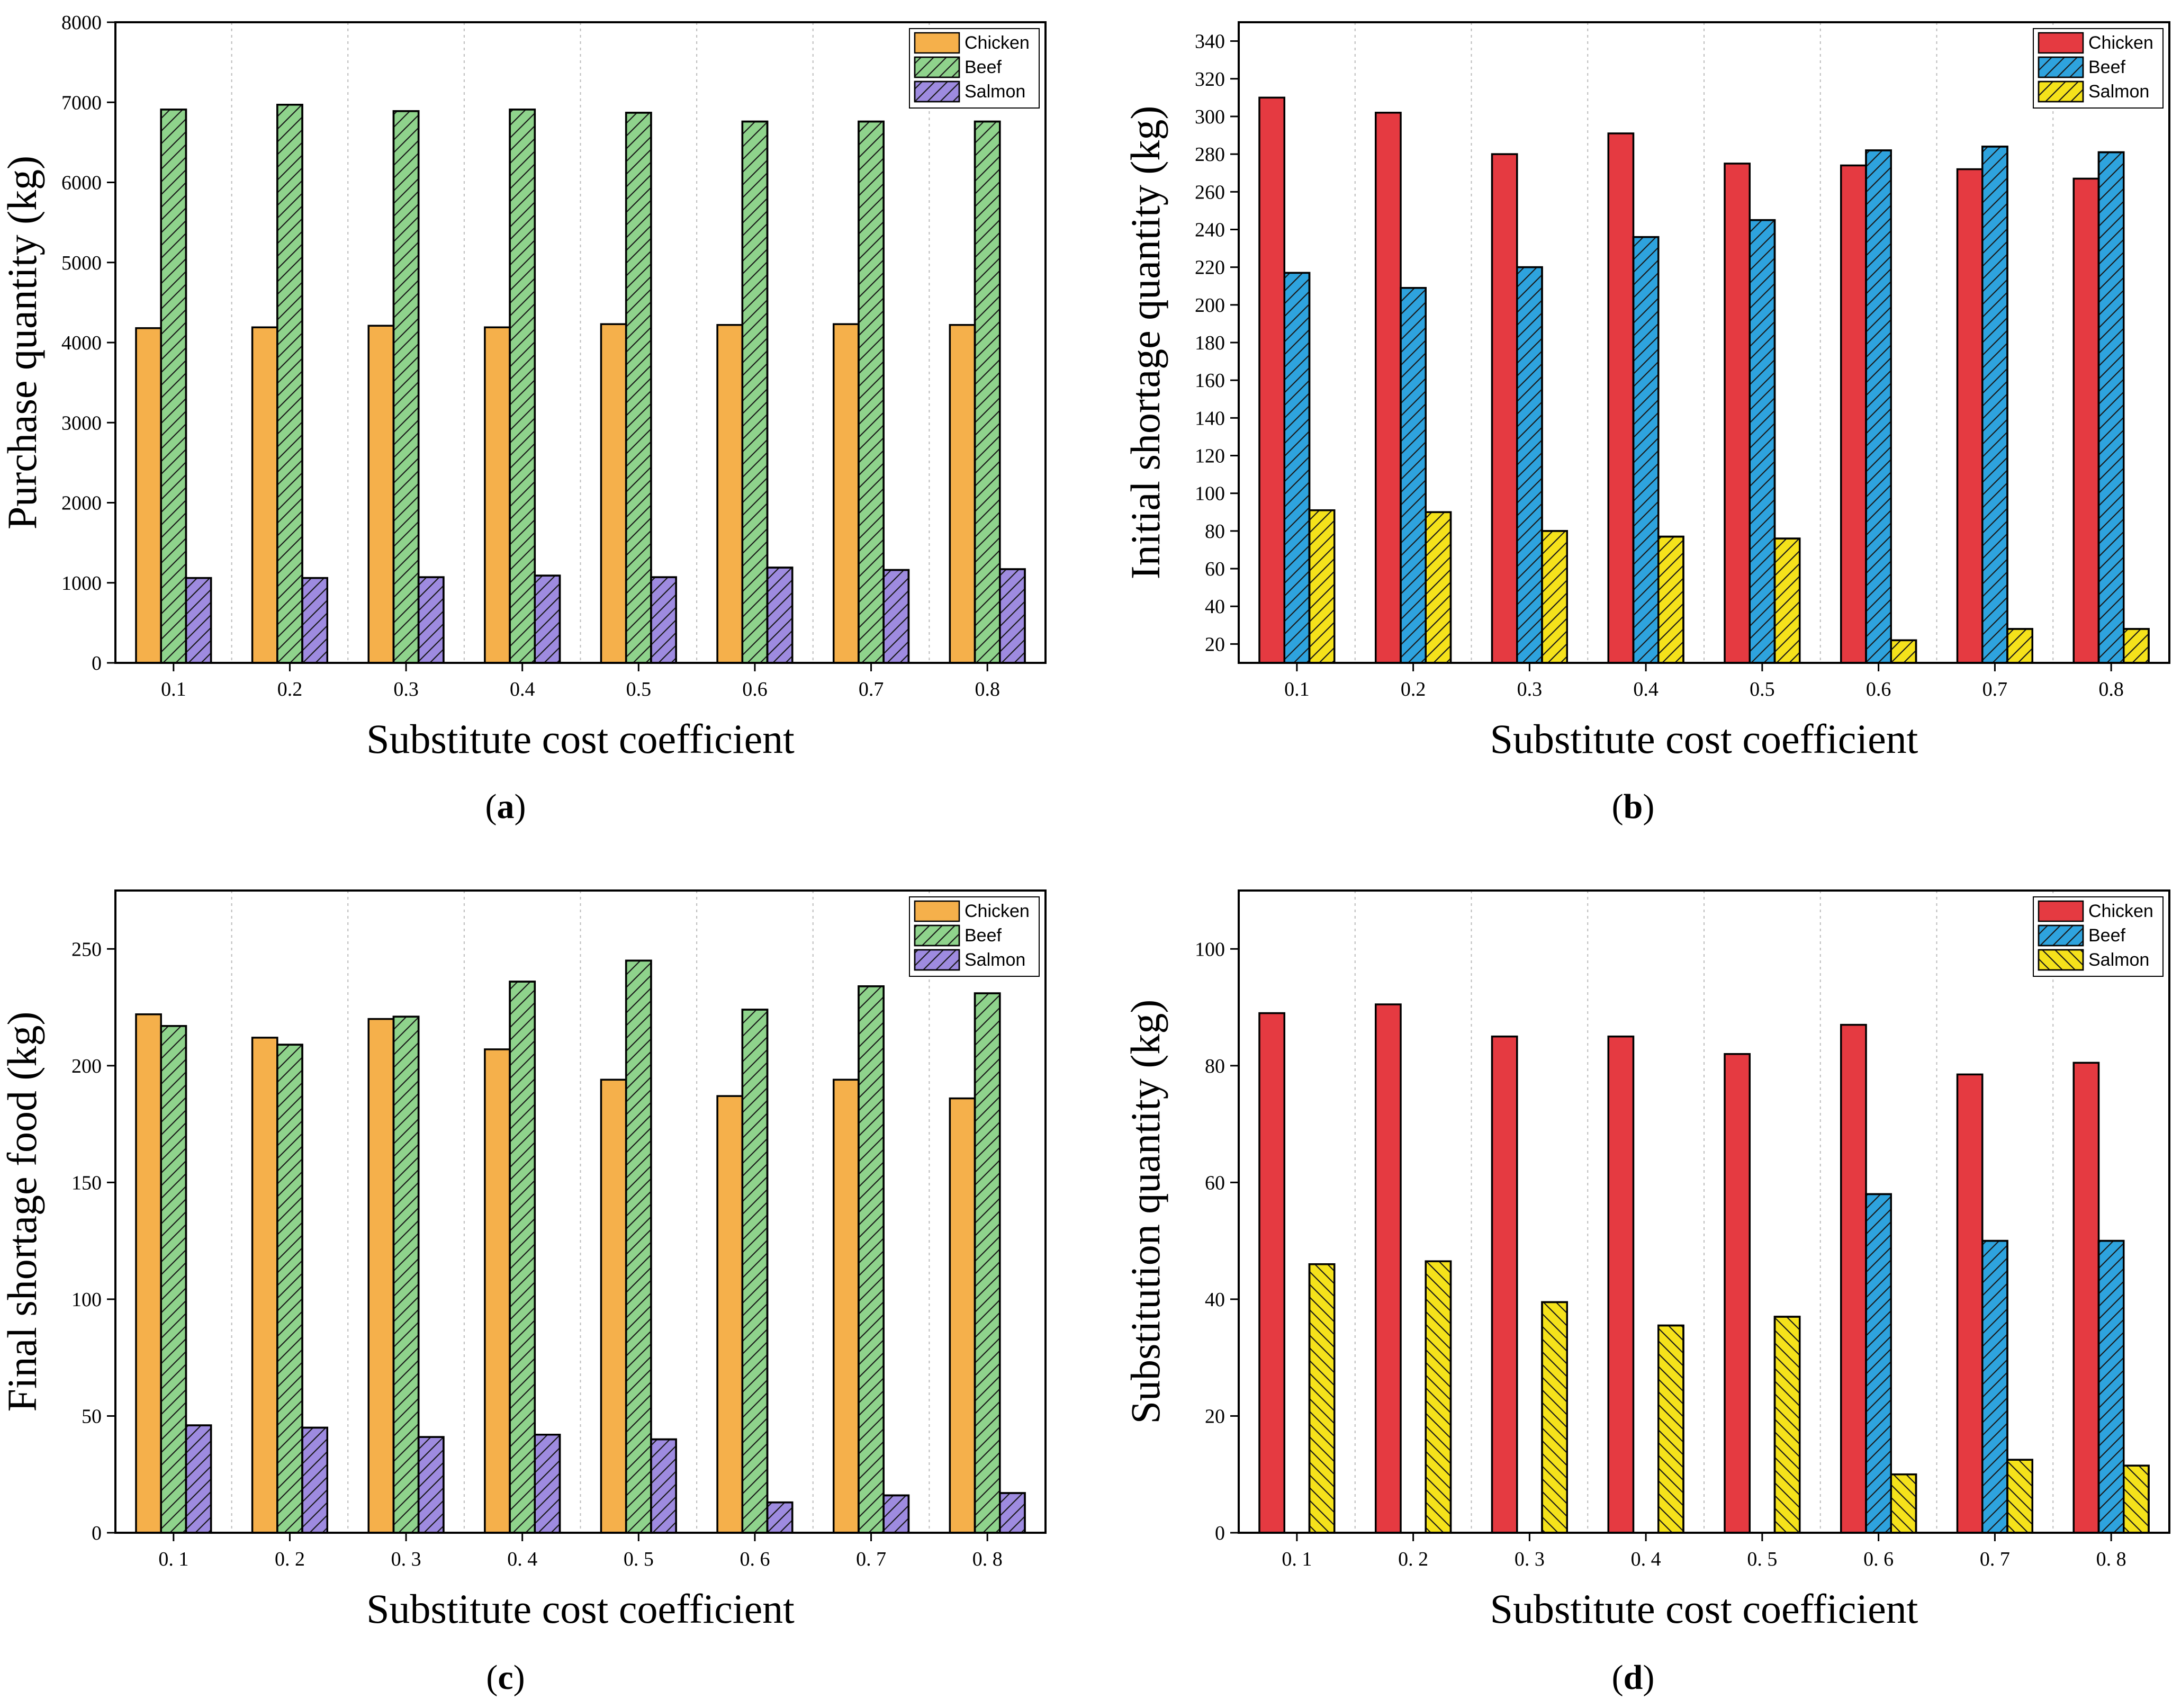 The height and width of the screenshot is (1708, 2181). What do you see at coordinates (1704, 1609) in the screenshot?
I see `x-axis-label: Substitute cost coefficient` at bounding box center [1704, 1609].